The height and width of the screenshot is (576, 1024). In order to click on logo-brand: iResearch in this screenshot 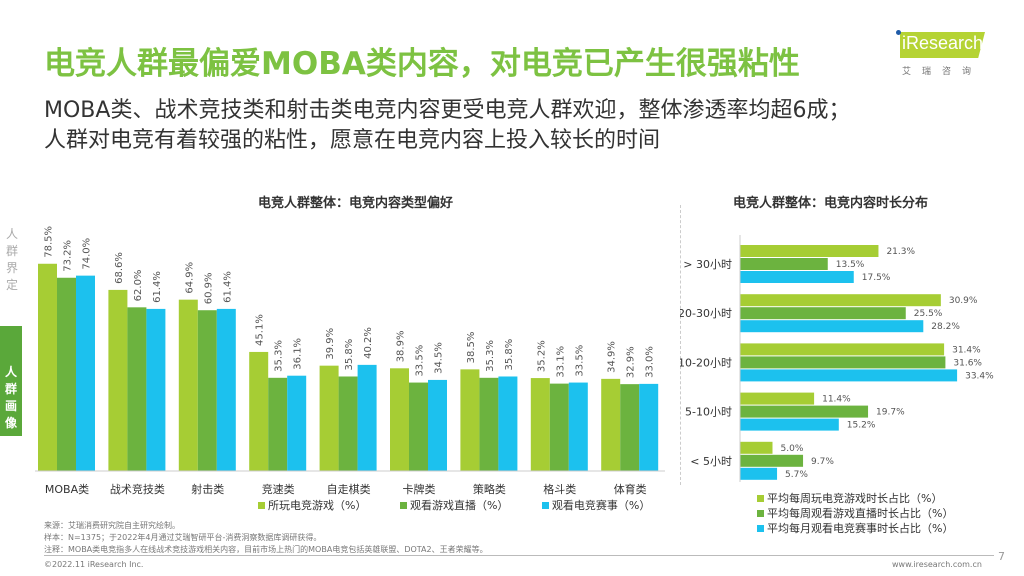, I will do `click(943, 43)`.